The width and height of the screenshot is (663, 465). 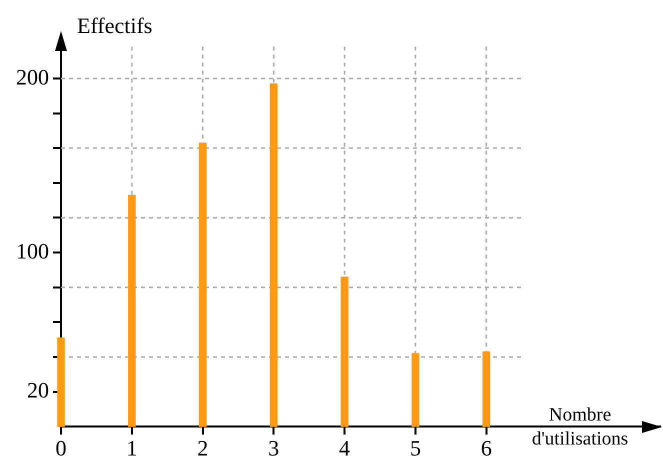 What do you see at coordinates (202, 448) in the screenshot?
I see `x-tick-label: 2` at bounding box center [202, 448].